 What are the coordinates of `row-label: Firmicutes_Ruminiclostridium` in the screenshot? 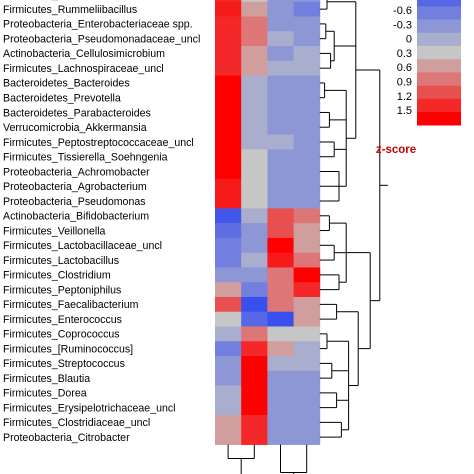 It's located at (72, 0).